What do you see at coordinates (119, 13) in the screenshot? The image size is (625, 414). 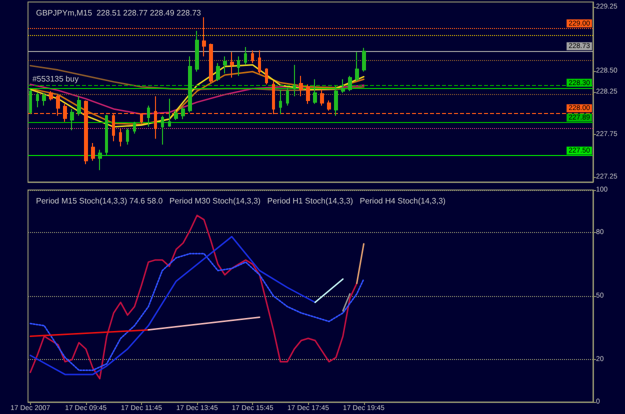 I see `text: GBPJPYm,M15 228.51 228.77 228.49 228.73` at bounding box center [119, 13].